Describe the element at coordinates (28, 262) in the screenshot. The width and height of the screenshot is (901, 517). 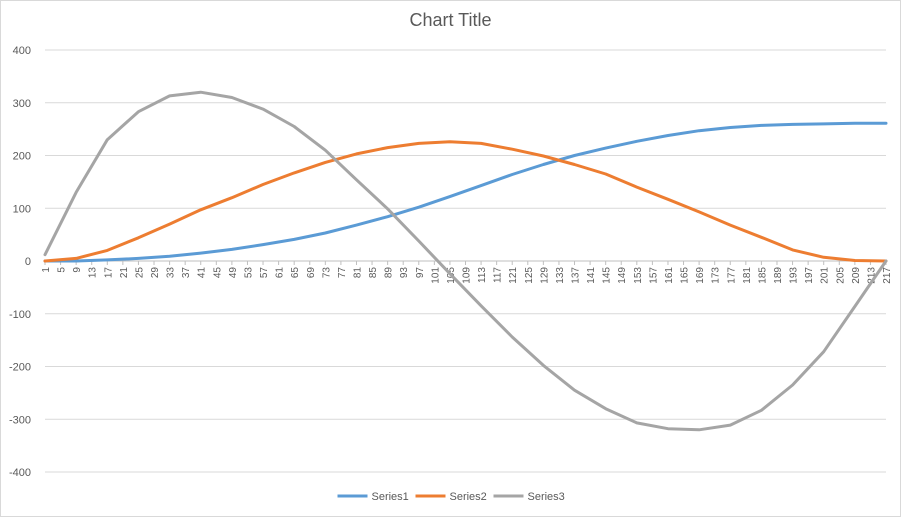
I see `y-tick-label: 0` at that location.